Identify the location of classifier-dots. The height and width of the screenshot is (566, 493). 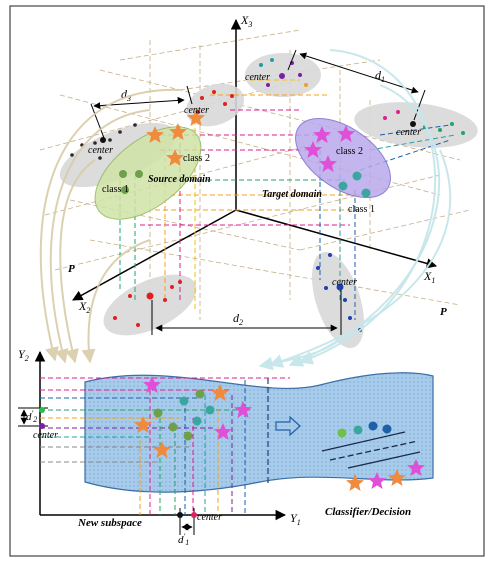
(364, 429).